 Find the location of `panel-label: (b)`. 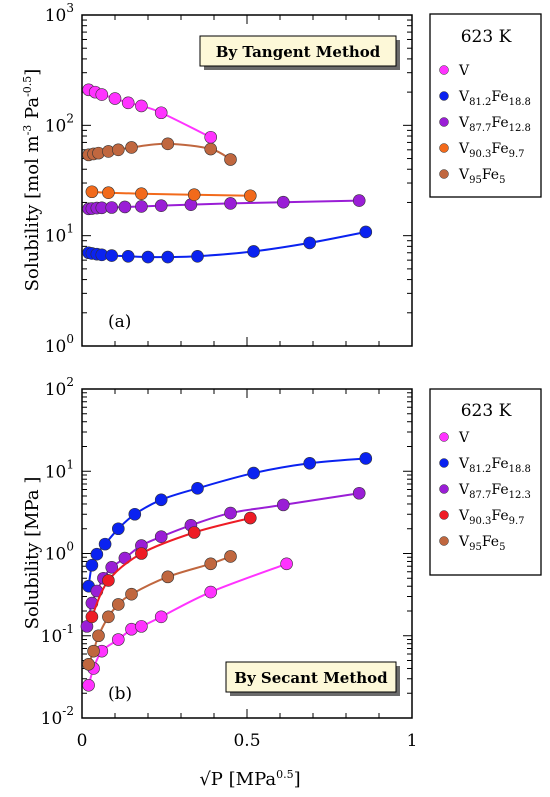

panel-label: (b) is located at coordinates (120, 694).